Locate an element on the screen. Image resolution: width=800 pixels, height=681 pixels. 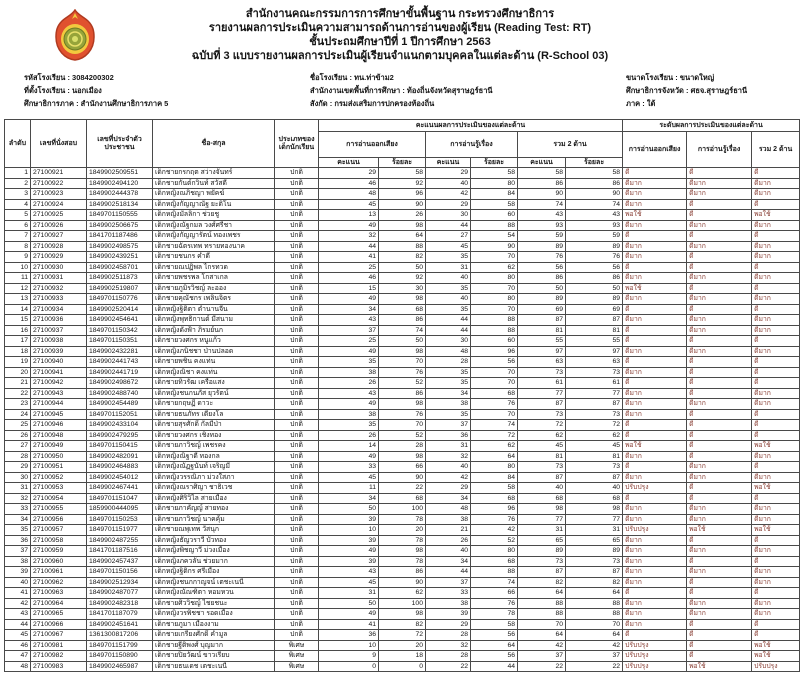
cell-comprehension-percent: 72 is located at coordinates (494, 435).